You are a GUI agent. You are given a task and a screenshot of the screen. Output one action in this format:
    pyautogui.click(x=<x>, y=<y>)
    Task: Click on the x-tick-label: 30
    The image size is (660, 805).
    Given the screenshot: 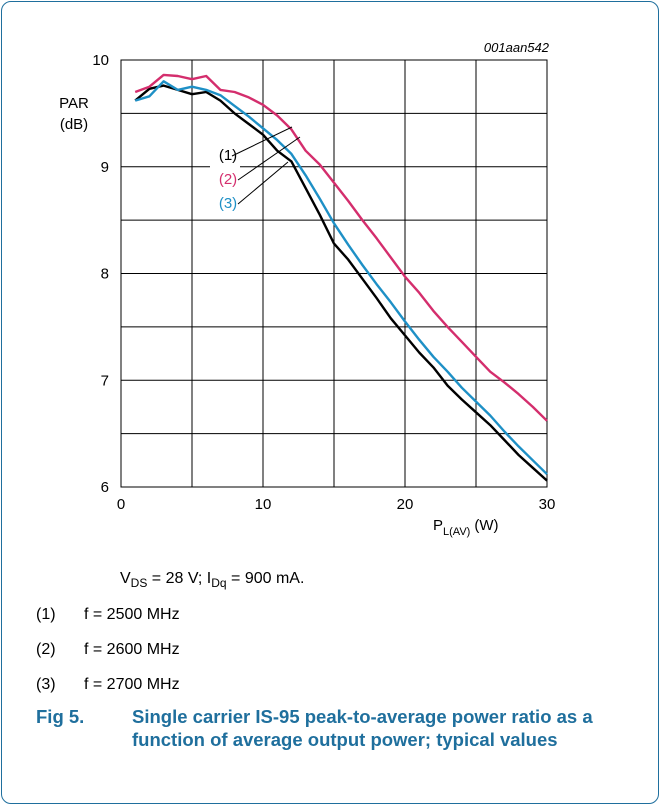 What is the action you would take?
    pyautogui.click(x=547, y=504)
    